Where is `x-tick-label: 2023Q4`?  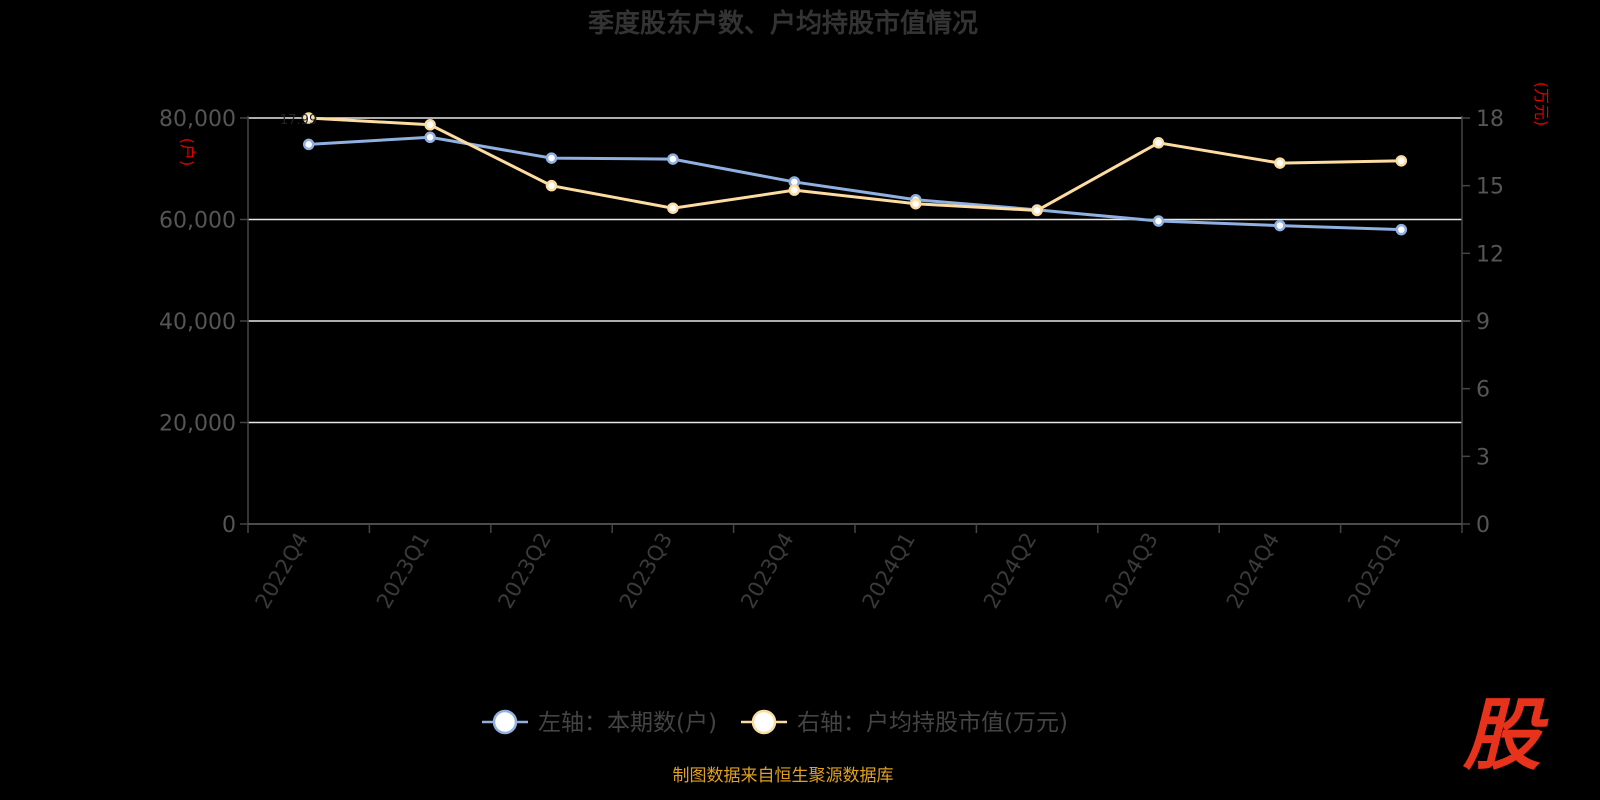 x-tick-label: 2023Q4 is located at coordinates (767, 571).